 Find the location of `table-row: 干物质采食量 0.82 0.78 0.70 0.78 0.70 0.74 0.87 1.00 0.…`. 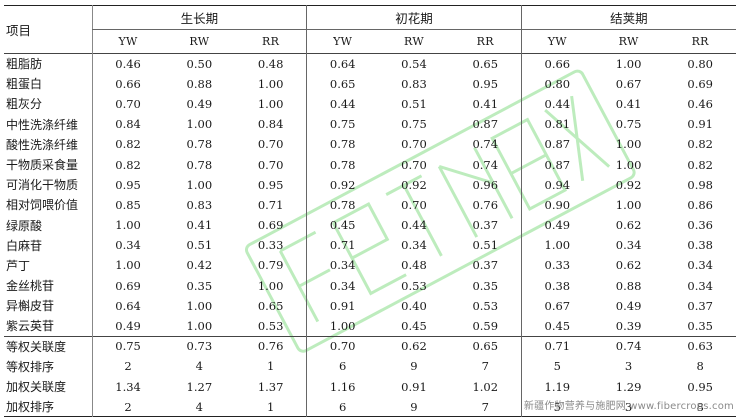

table-row: 干物质采食量 0.82 0.78 0.70 0.78 0.70 0.74 0.87 1.00 0.… is located at coordinates (370, 164).